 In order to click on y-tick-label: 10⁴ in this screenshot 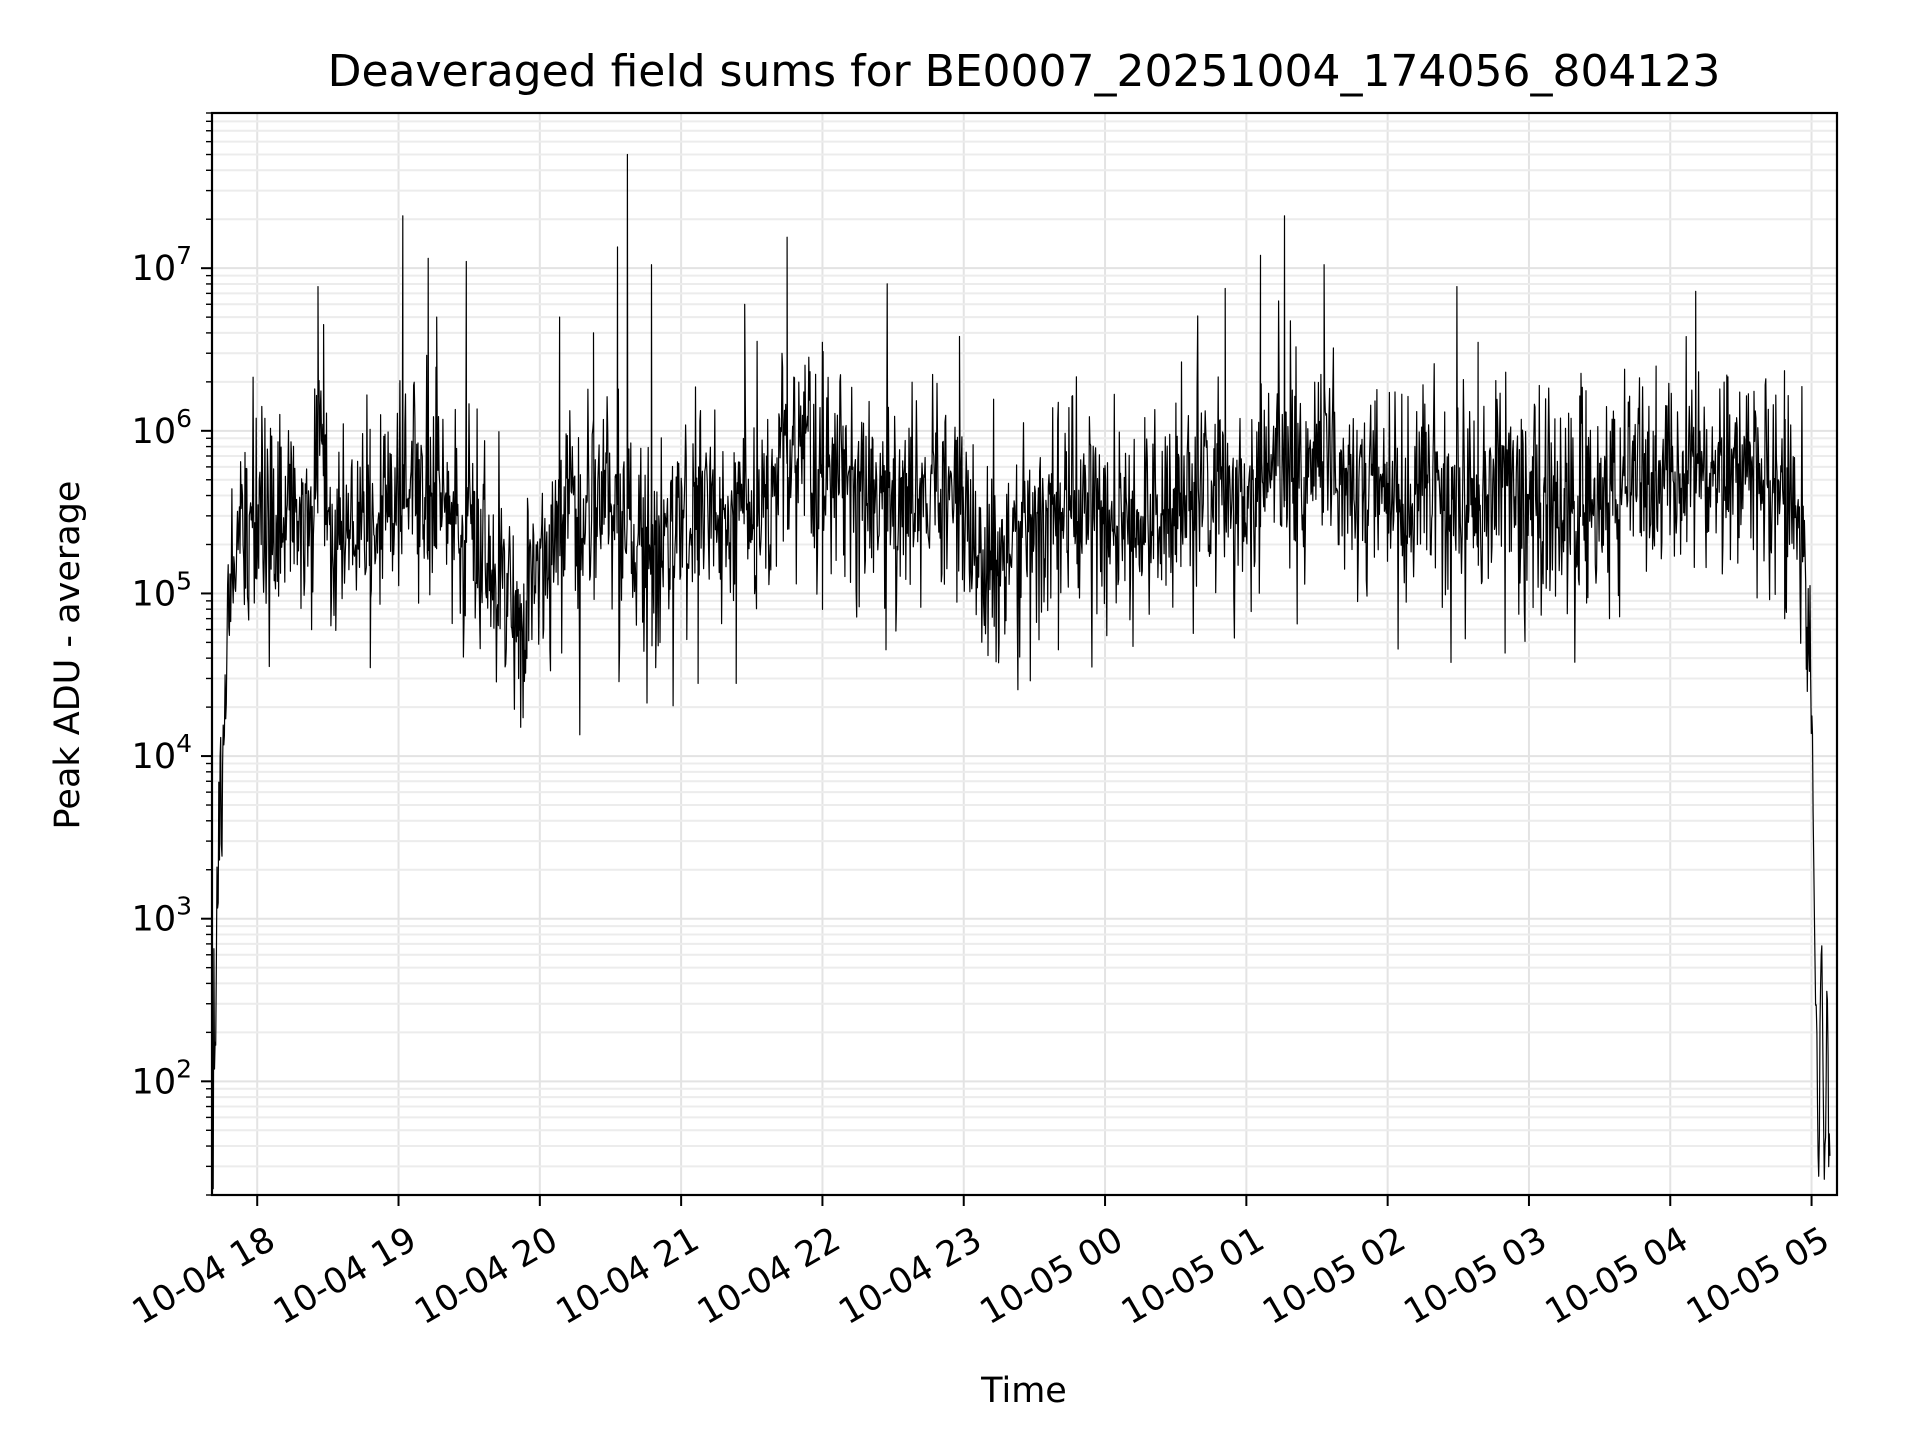, I will do `click(162, 753)`.